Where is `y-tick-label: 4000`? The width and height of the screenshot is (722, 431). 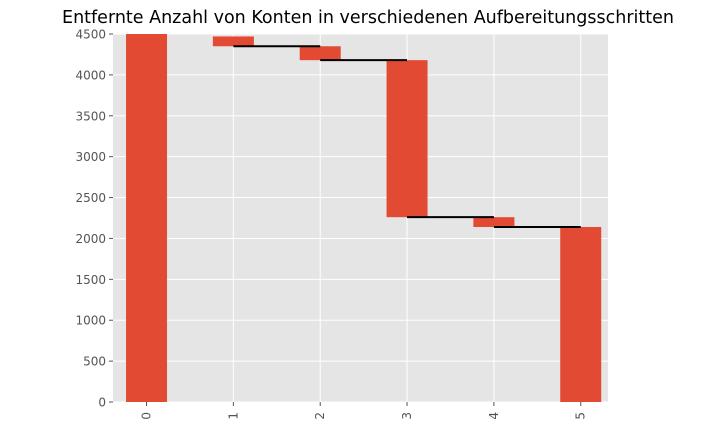 y-tick-label: 4000 is located at coordinates (90, 75).